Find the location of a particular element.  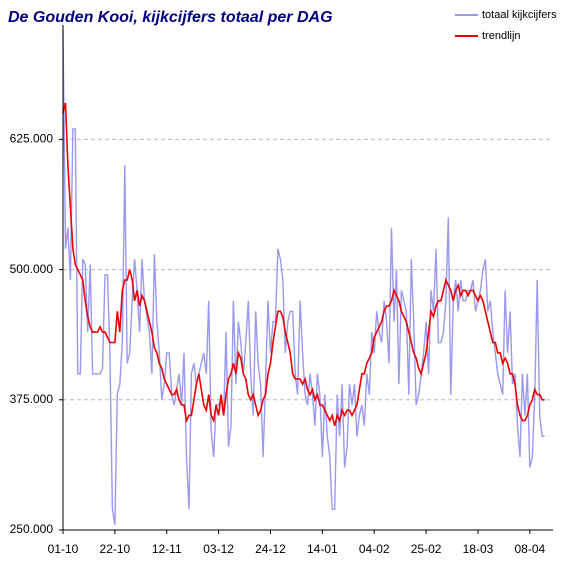

x-tick-label: 22-10 is located at coordinates (115, 549).